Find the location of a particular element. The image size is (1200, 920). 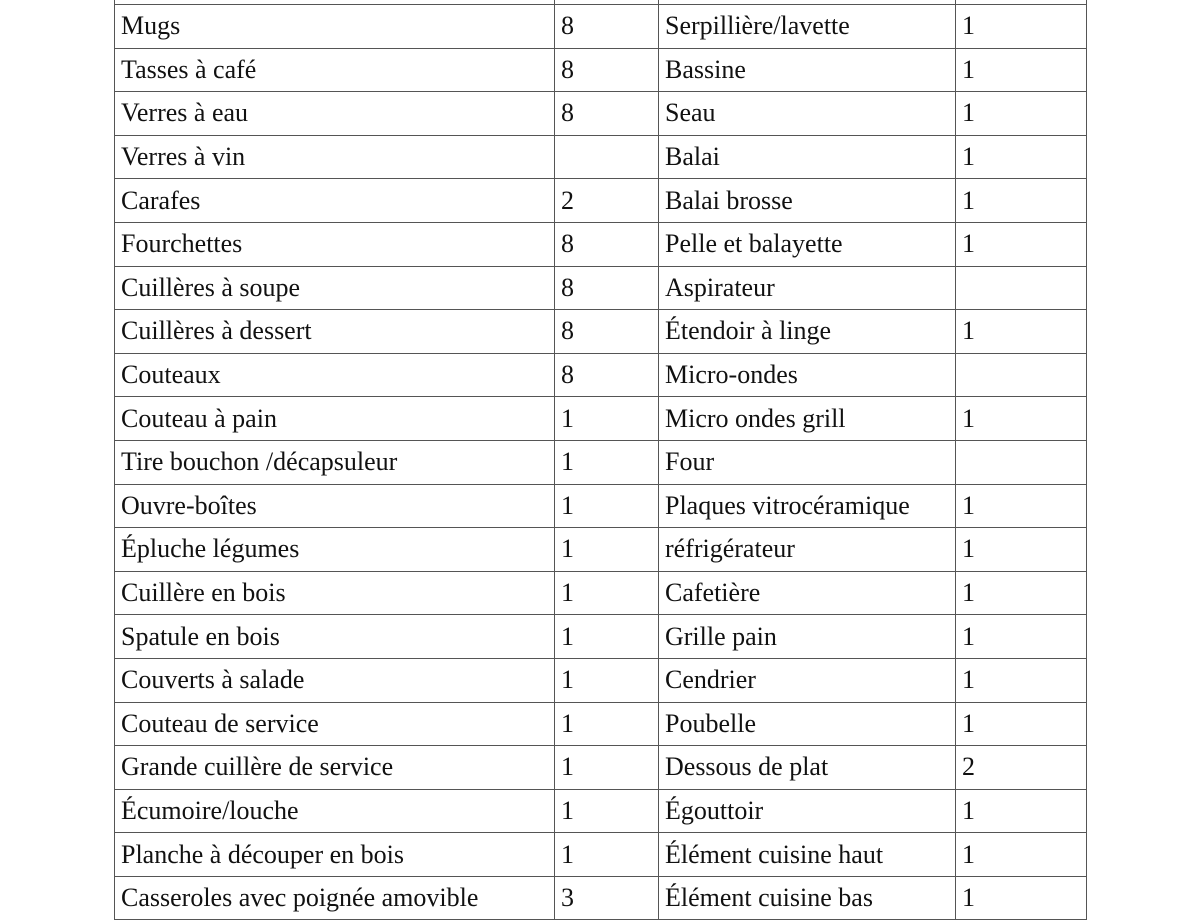

item-name-cell: Étendoir à linge is located at coordinates (807, 331).